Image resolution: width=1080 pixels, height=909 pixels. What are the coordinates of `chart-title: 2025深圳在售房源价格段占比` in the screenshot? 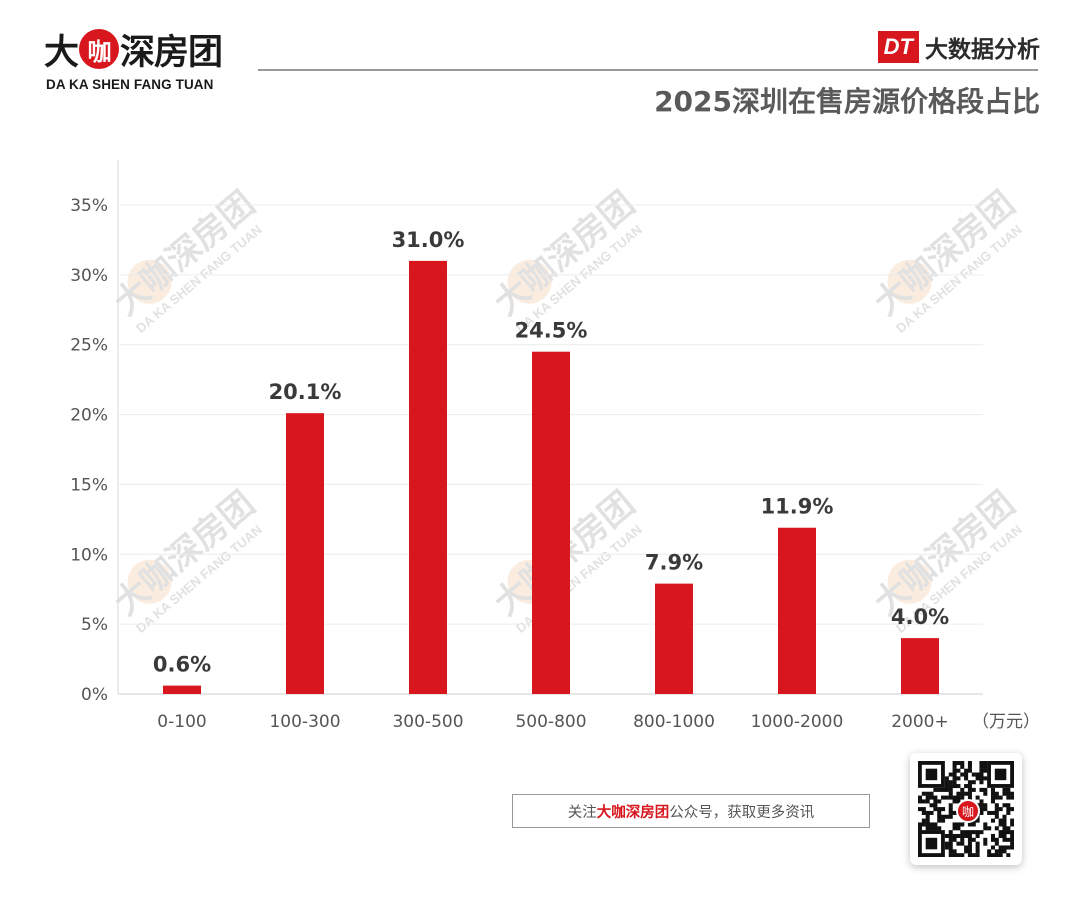 It's located at (847, 101).